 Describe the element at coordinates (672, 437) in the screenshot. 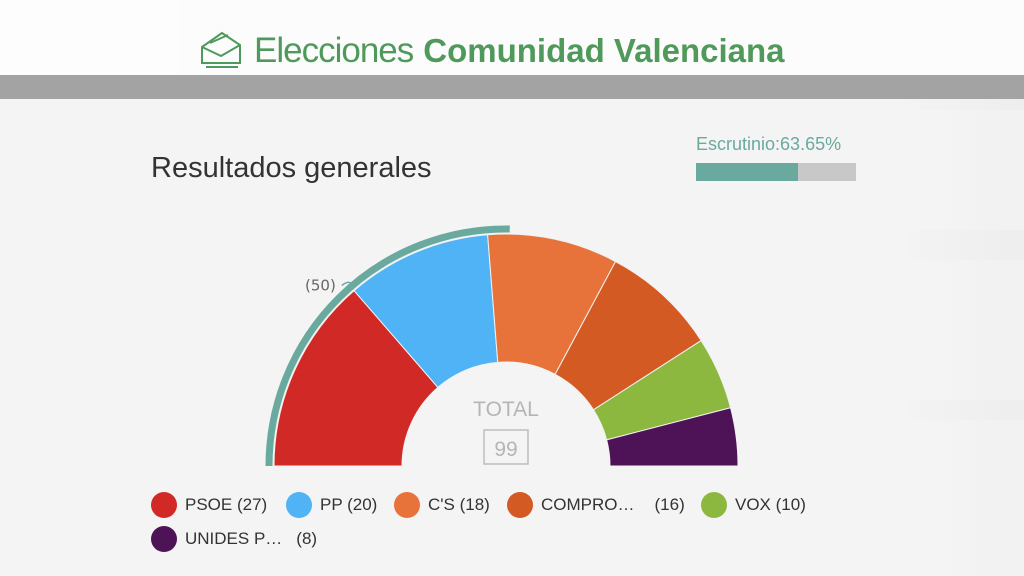

I see `slice-unides-p` at that location.